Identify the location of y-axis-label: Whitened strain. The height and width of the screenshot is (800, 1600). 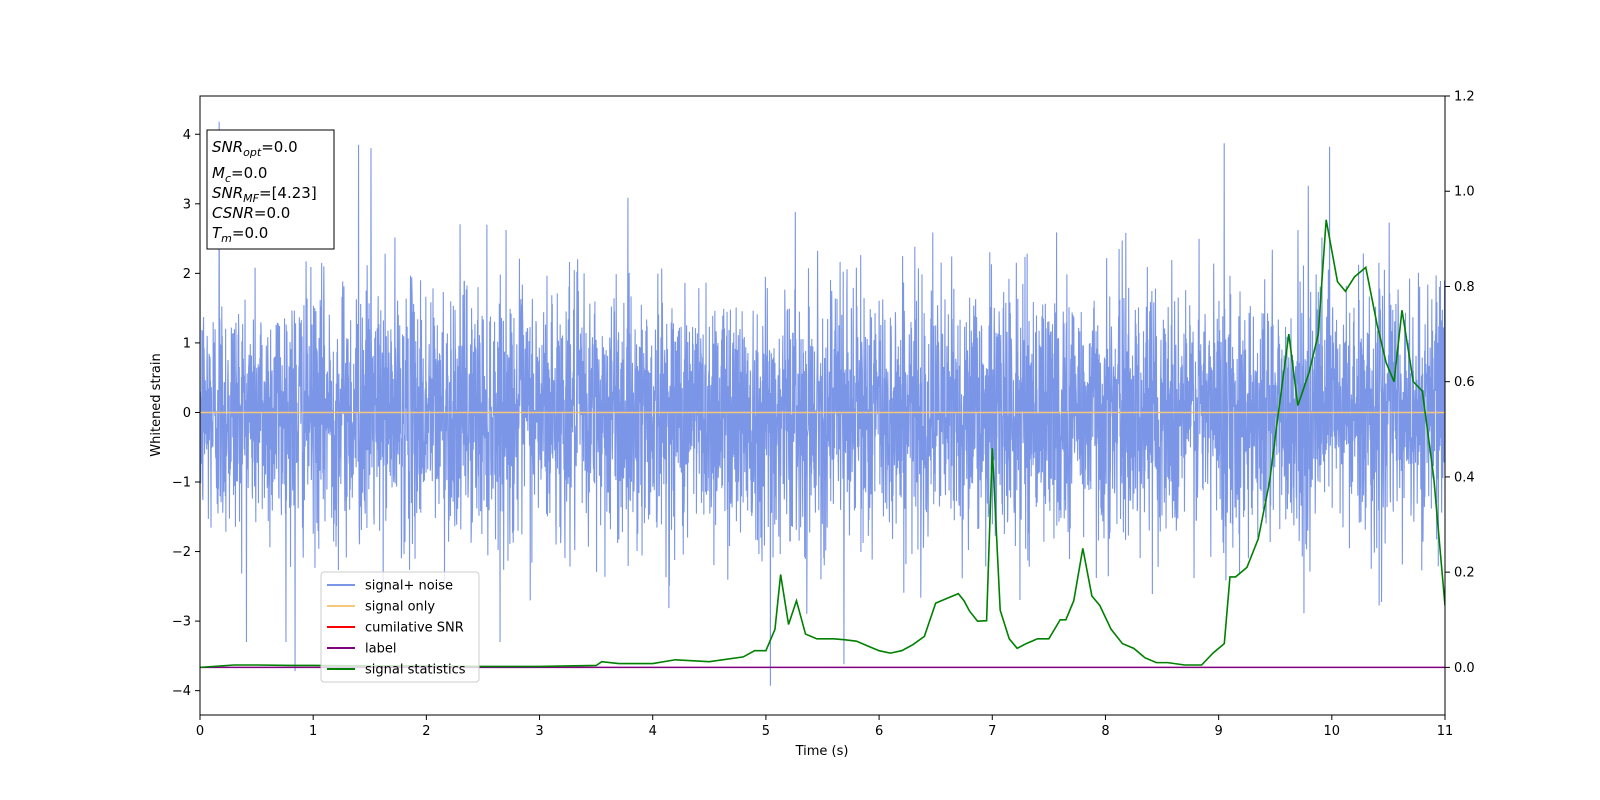
(156, 404).